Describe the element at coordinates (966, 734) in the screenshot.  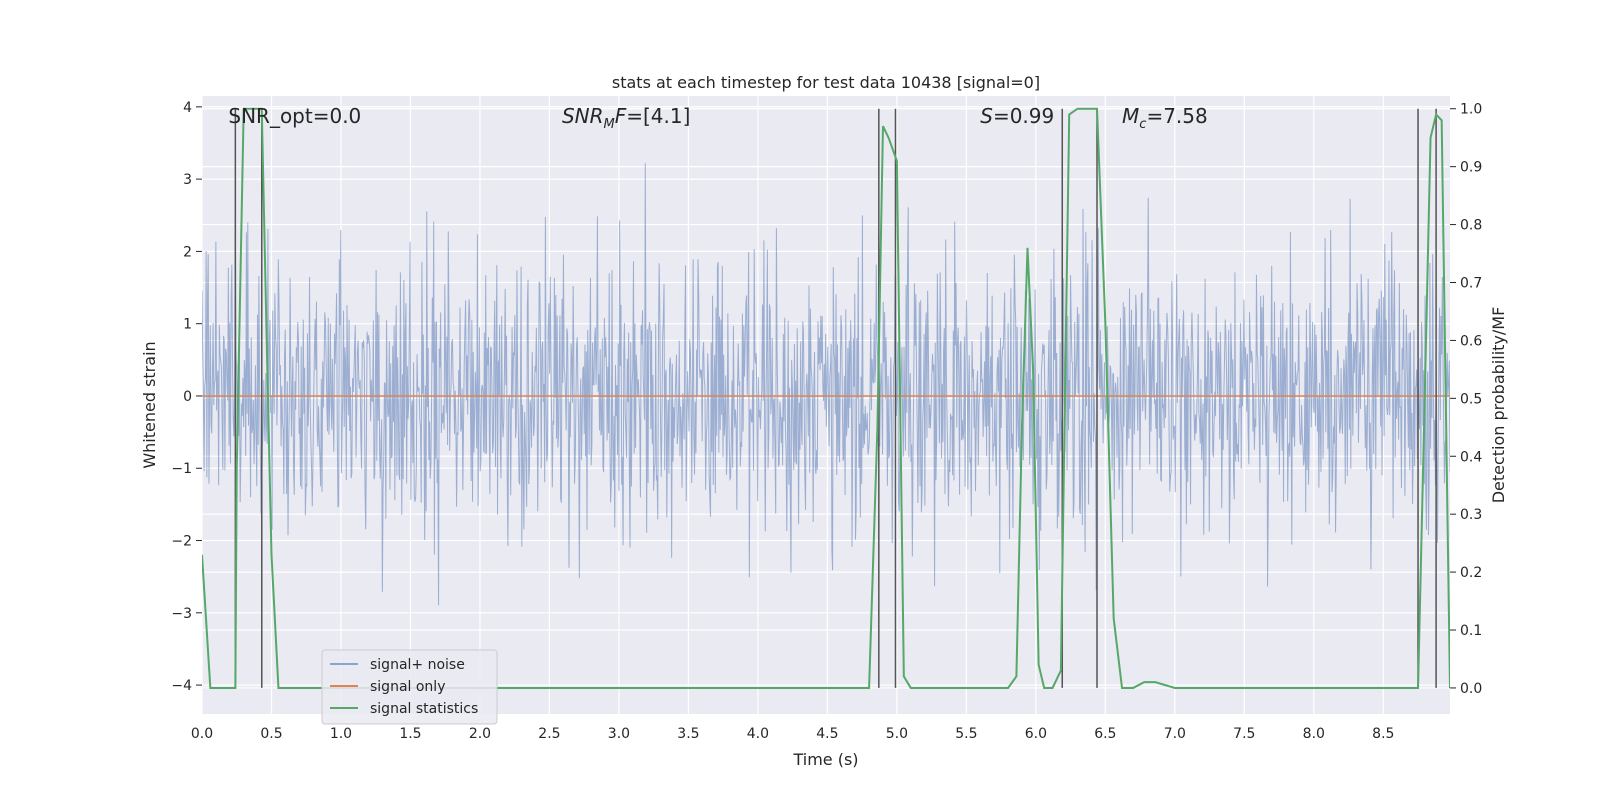
I see `x-tick-label: 5.5` at that location.